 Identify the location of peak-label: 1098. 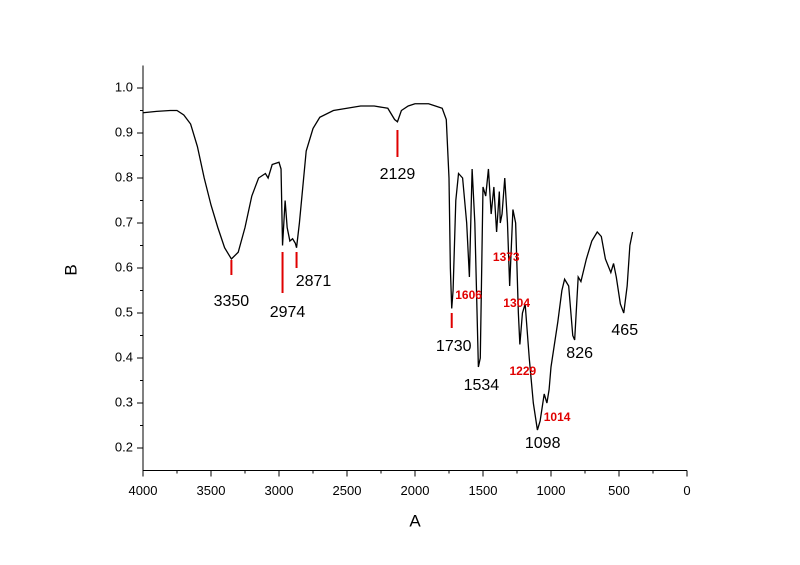
(543, 443).